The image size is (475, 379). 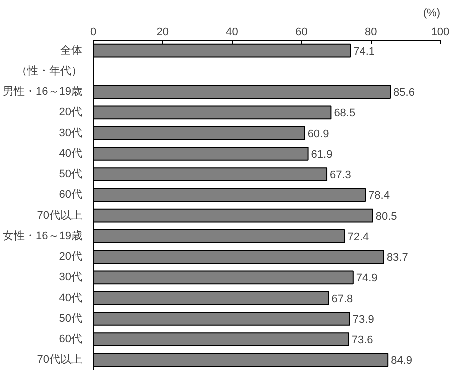 I want to click on data-label: 73.9, so click(x=363, y=320).